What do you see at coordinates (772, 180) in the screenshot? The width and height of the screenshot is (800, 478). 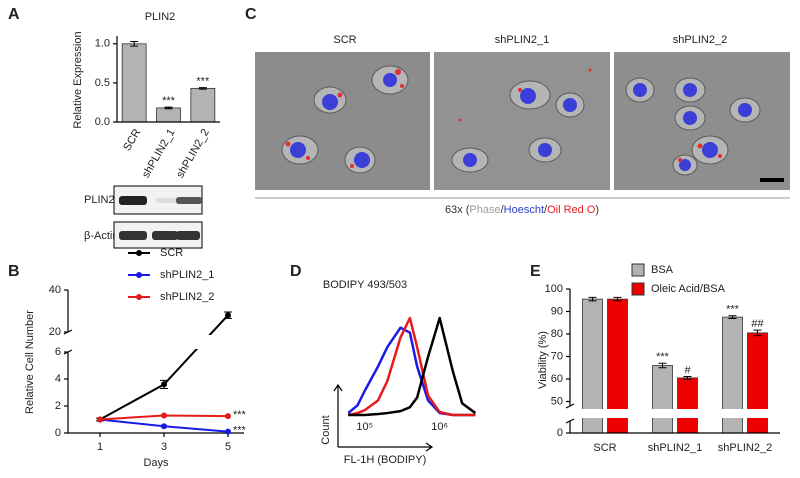 I see `scale-bar` at bounding box center [772, 180].